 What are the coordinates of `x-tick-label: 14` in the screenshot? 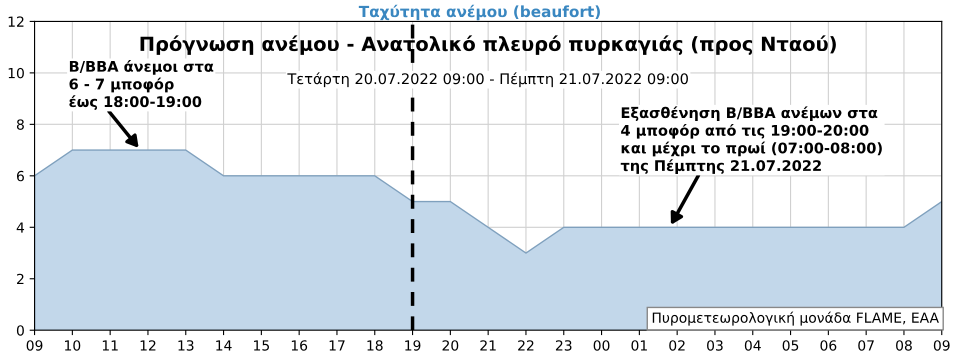 It's located at (224, 345).